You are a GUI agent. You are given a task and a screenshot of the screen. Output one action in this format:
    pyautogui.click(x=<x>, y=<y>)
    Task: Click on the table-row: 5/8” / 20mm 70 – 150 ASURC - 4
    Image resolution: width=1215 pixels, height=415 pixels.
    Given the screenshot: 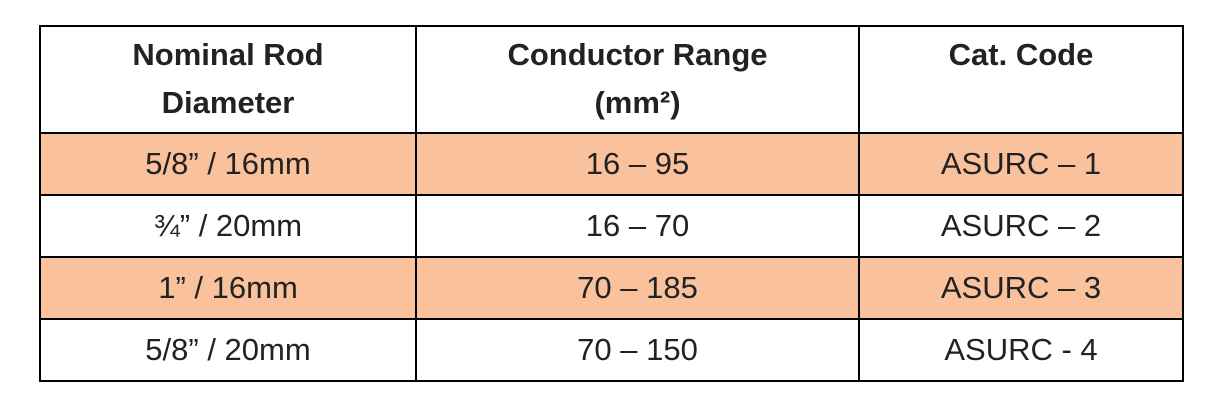 What is the action you would take?
    pyautogui.click(x=611, y=350)
    